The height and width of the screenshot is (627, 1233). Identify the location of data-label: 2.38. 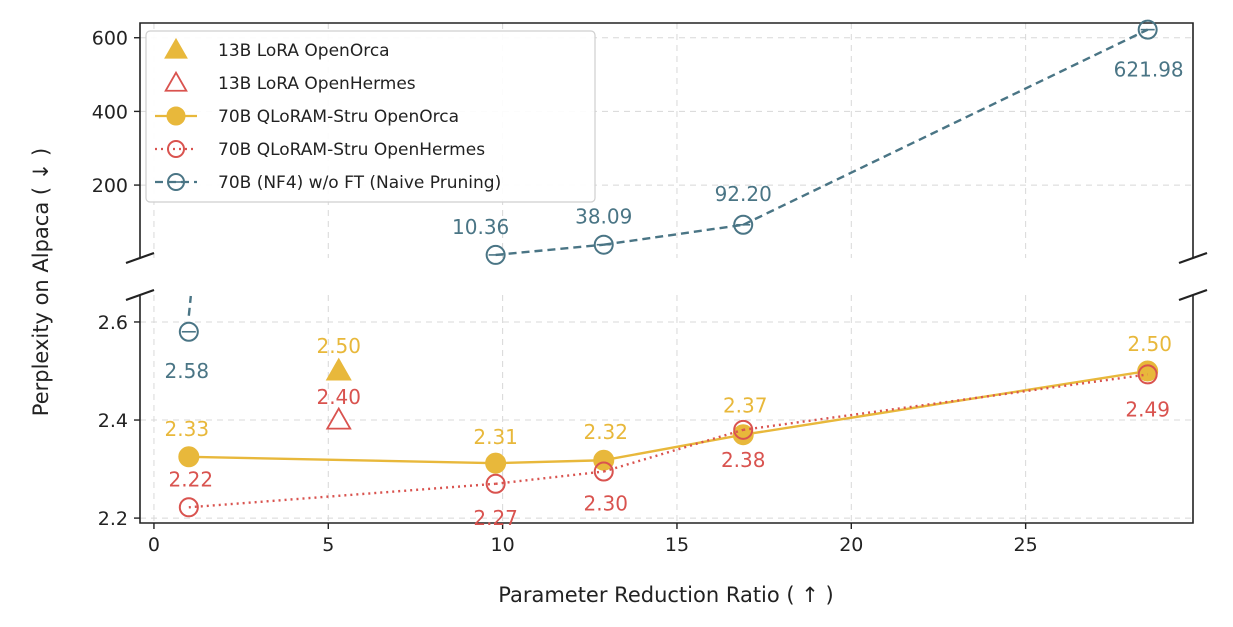
(743, 460).